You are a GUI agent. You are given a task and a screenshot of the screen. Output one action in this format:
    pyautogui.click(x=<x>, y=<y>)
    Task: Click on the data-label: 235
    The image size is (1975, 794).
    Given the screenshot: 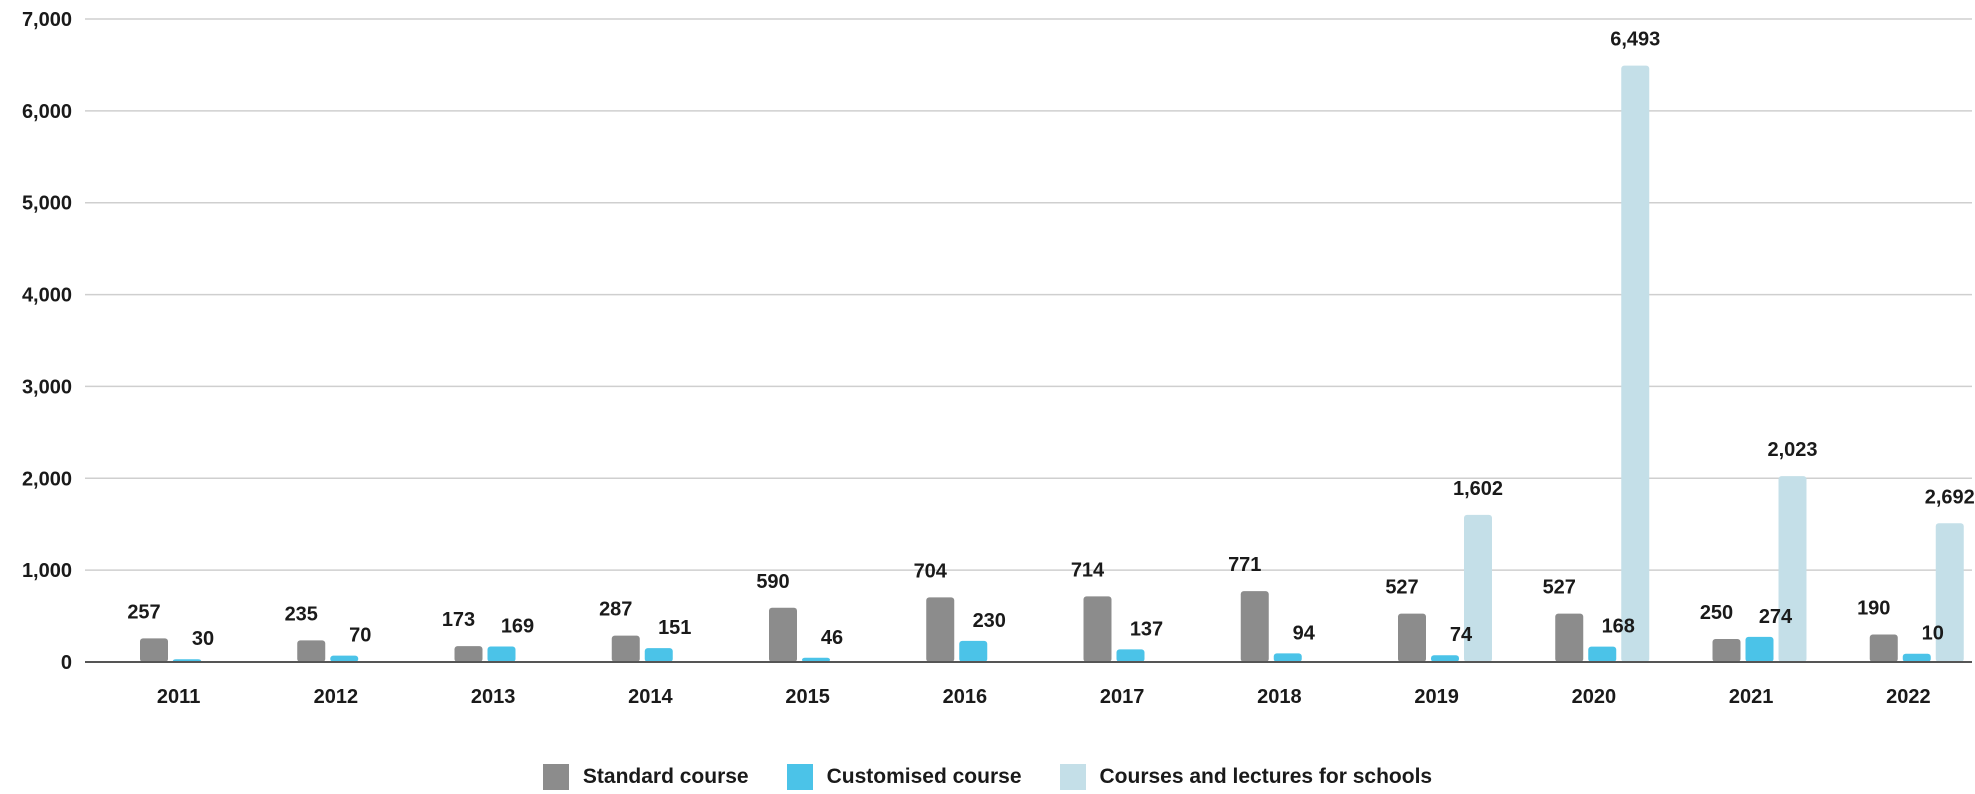 What is the action you would take?
    pyautogui.click(x=301, y=614)
    